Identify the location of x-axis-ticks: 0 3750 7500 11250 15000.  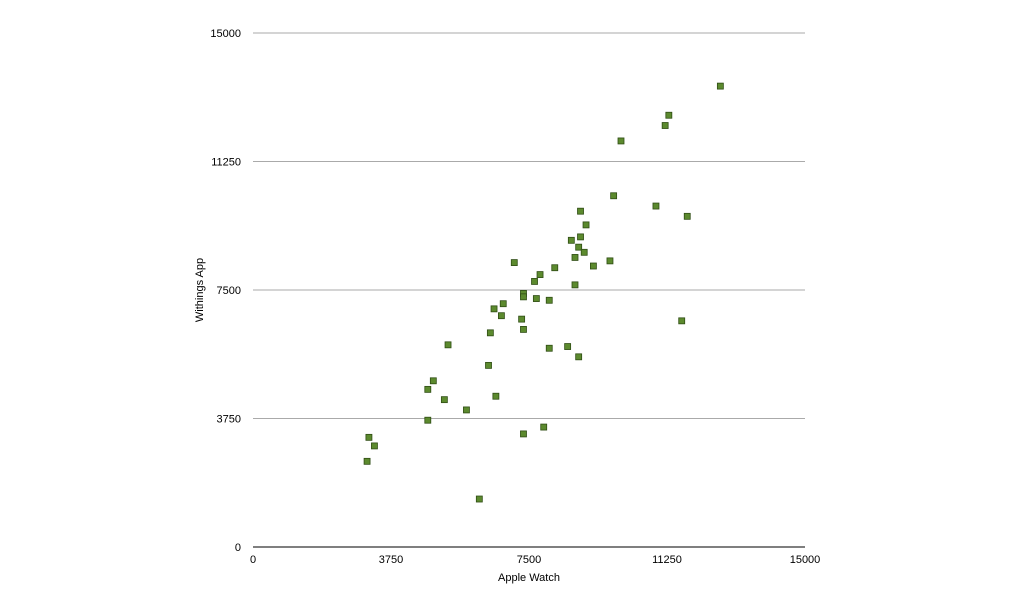
(535, 560).